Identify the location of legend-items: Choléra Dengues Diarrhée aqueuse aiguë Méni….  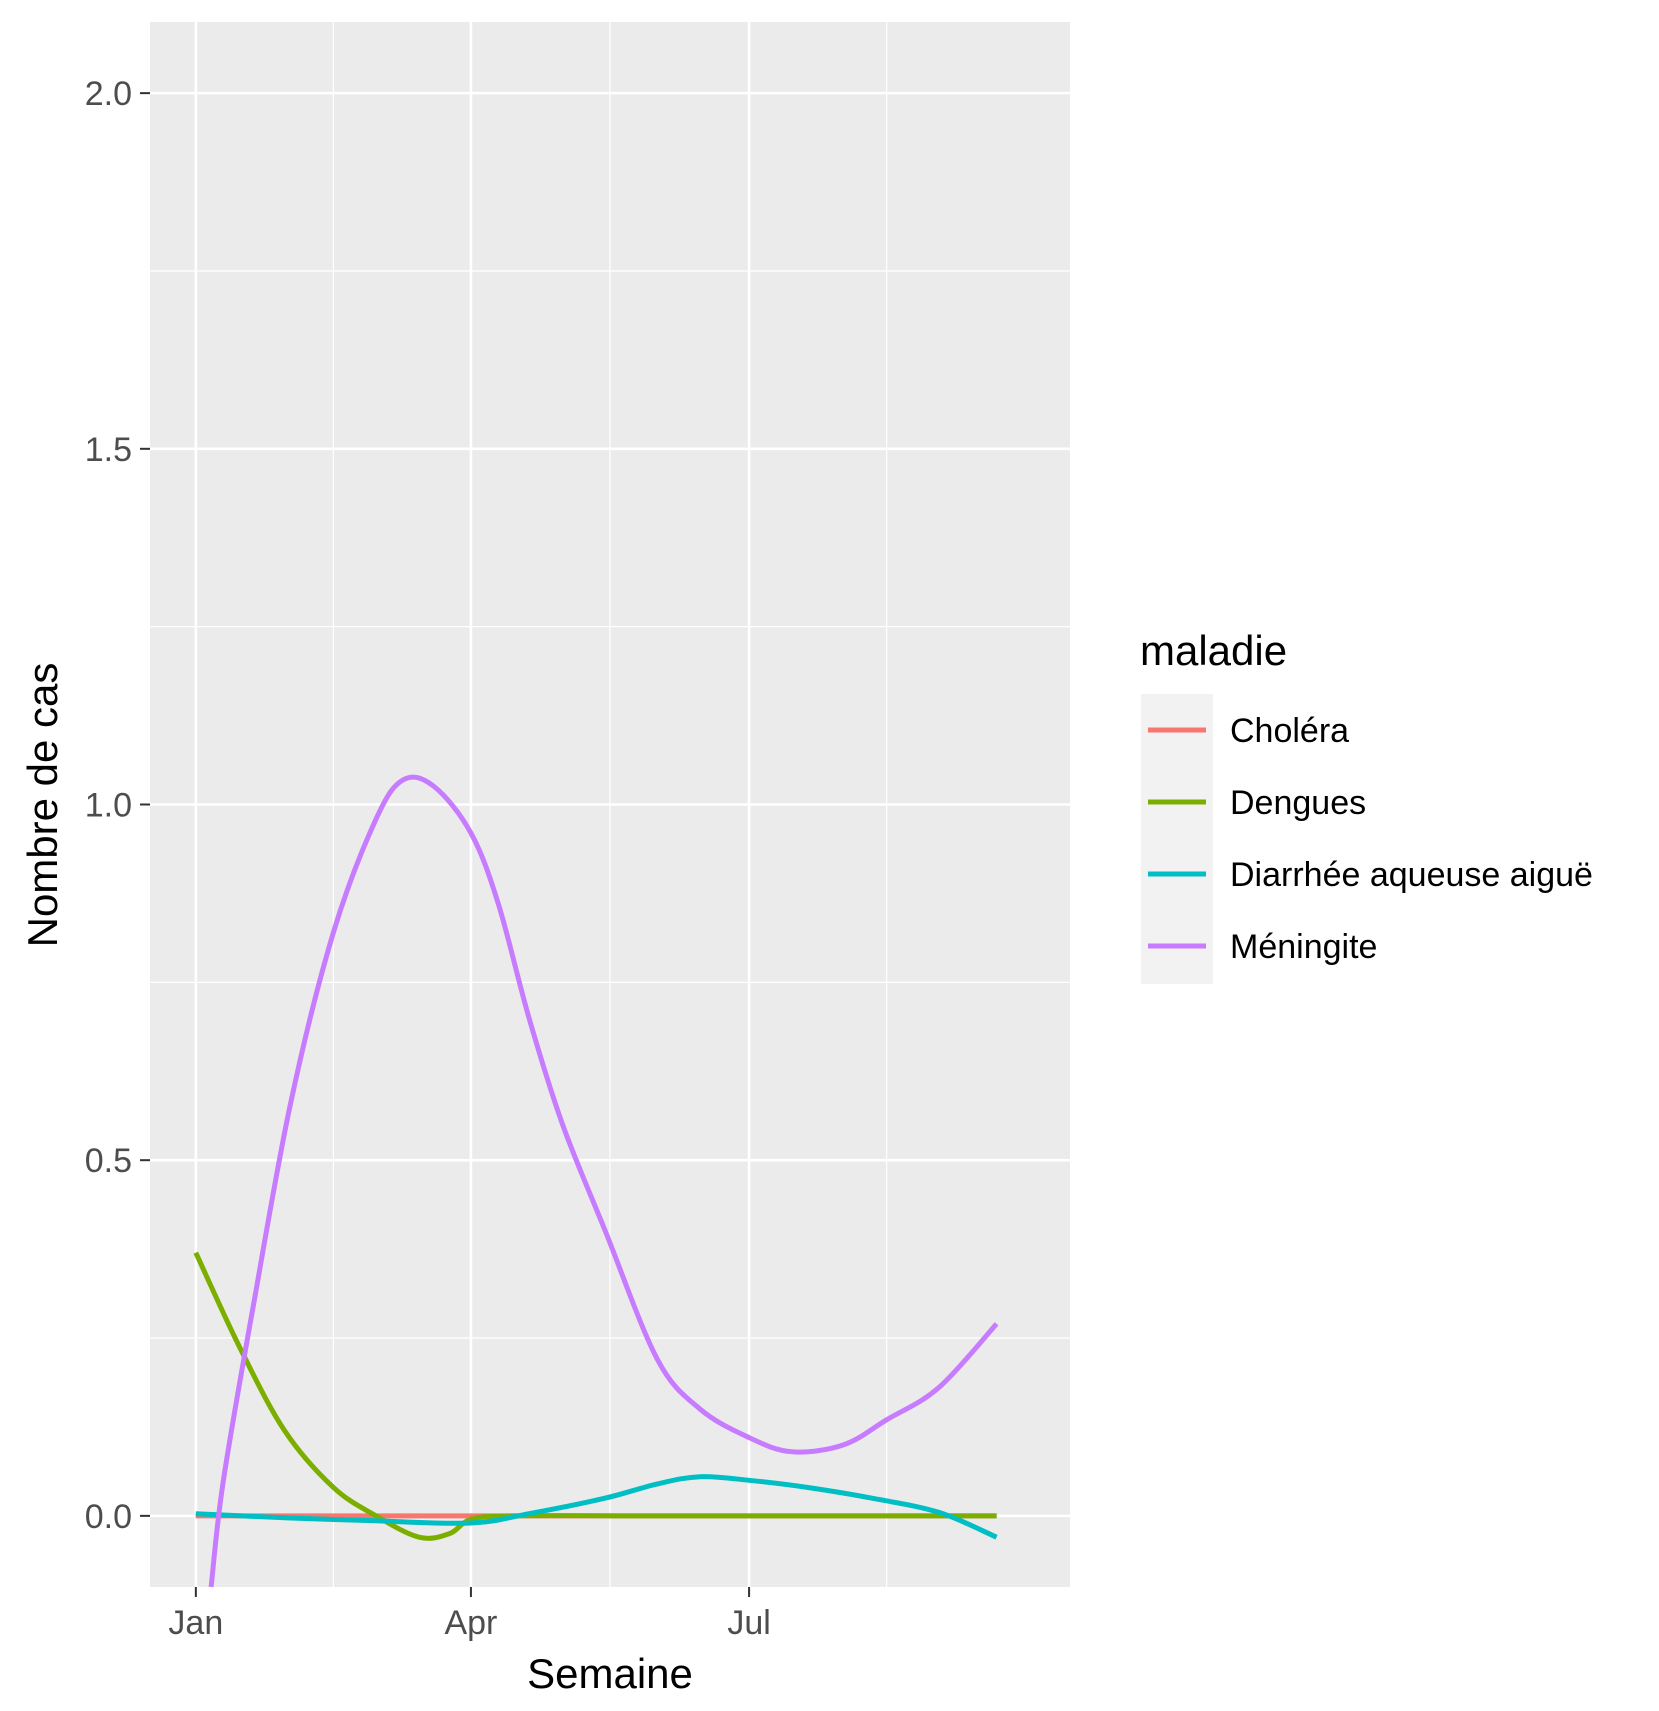
(1370, 839).